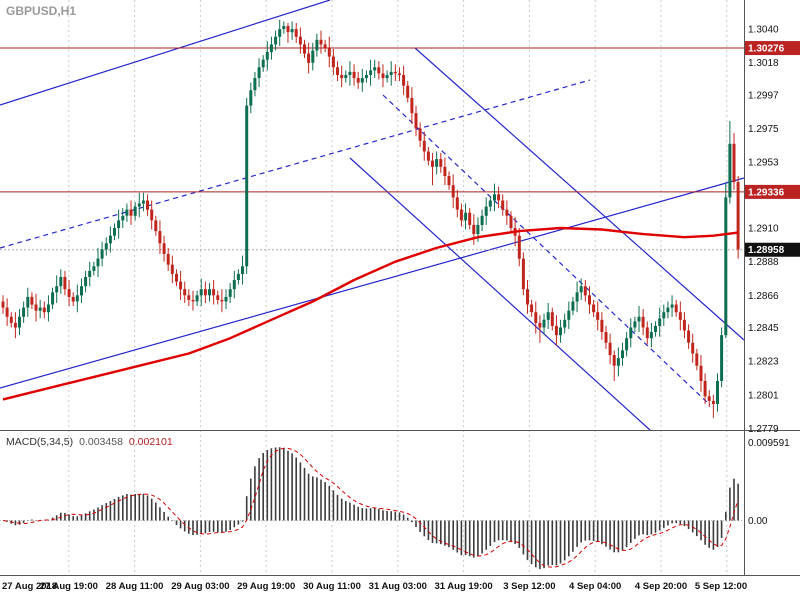 The height and width of the screenshot is (600, 800). What do you see at coordinates (758, 521) in the screenshot?
I see `macd-axis-tick: 0.00` at bounding box center [758, 521].